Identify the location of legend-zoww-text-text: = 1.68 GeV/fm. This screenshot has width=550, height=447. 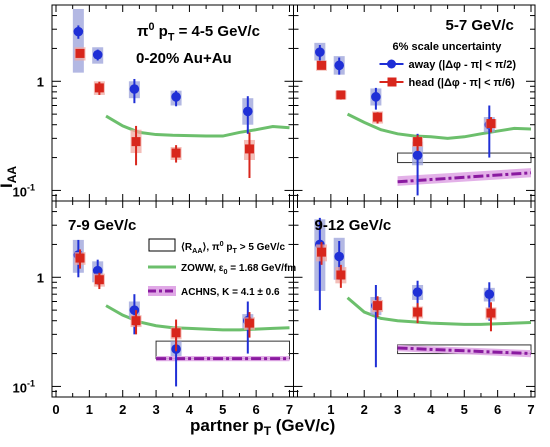
(262, 268).